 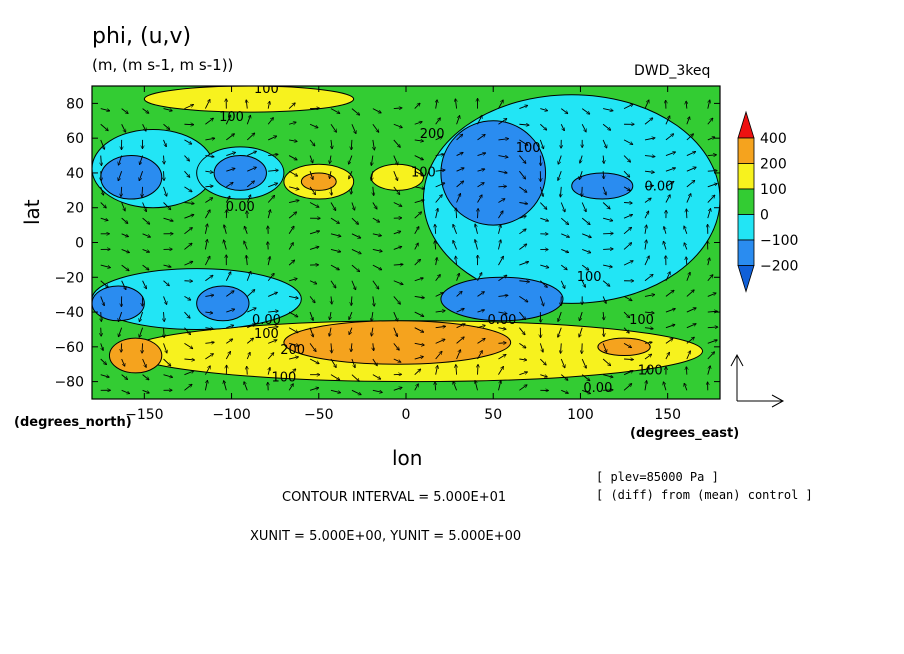 What do you see at coordinates (657, 477) in the screenshot?
I see `plev-annotation: [ plev=85000 Pa ]` at bounding box center [657, 477].